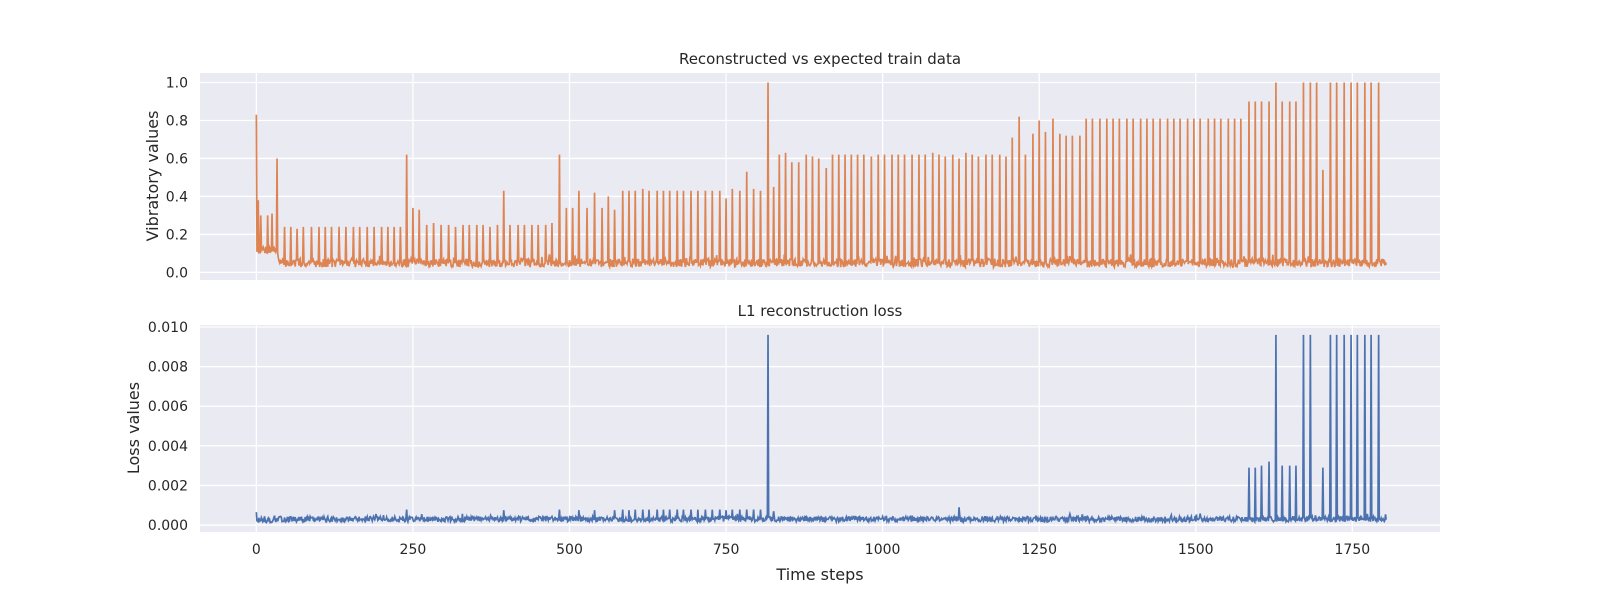 This screenshot has height=600, width=1600. I want to click on loss-y-tick-label: 0.008, so click(168, 368).